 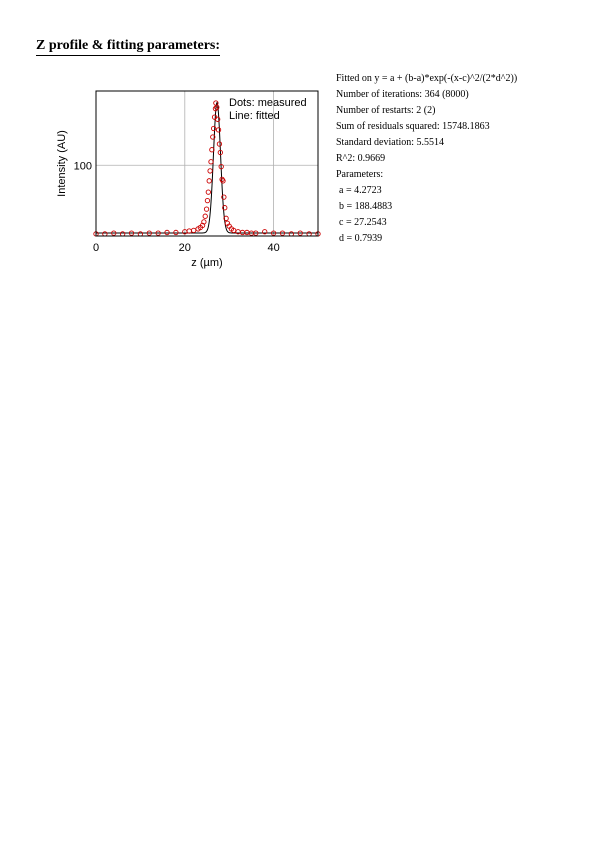 I want to click on plot-frame, so click(x=207, y=163).